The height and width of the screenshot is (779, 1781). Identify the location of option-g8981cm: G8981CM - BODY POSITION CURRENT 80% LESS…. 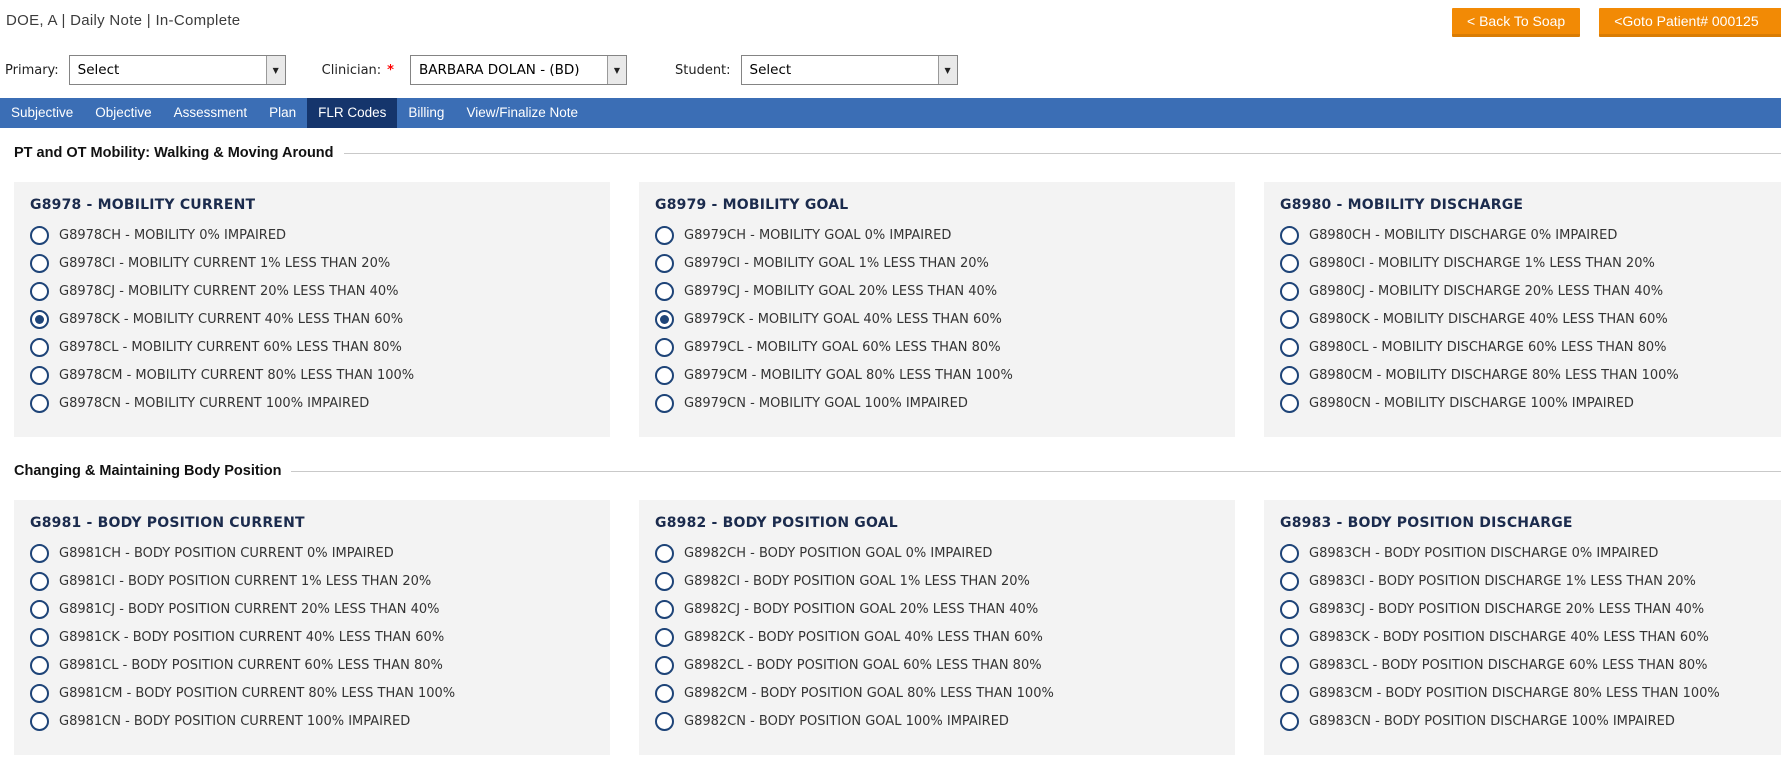
(315, 693).